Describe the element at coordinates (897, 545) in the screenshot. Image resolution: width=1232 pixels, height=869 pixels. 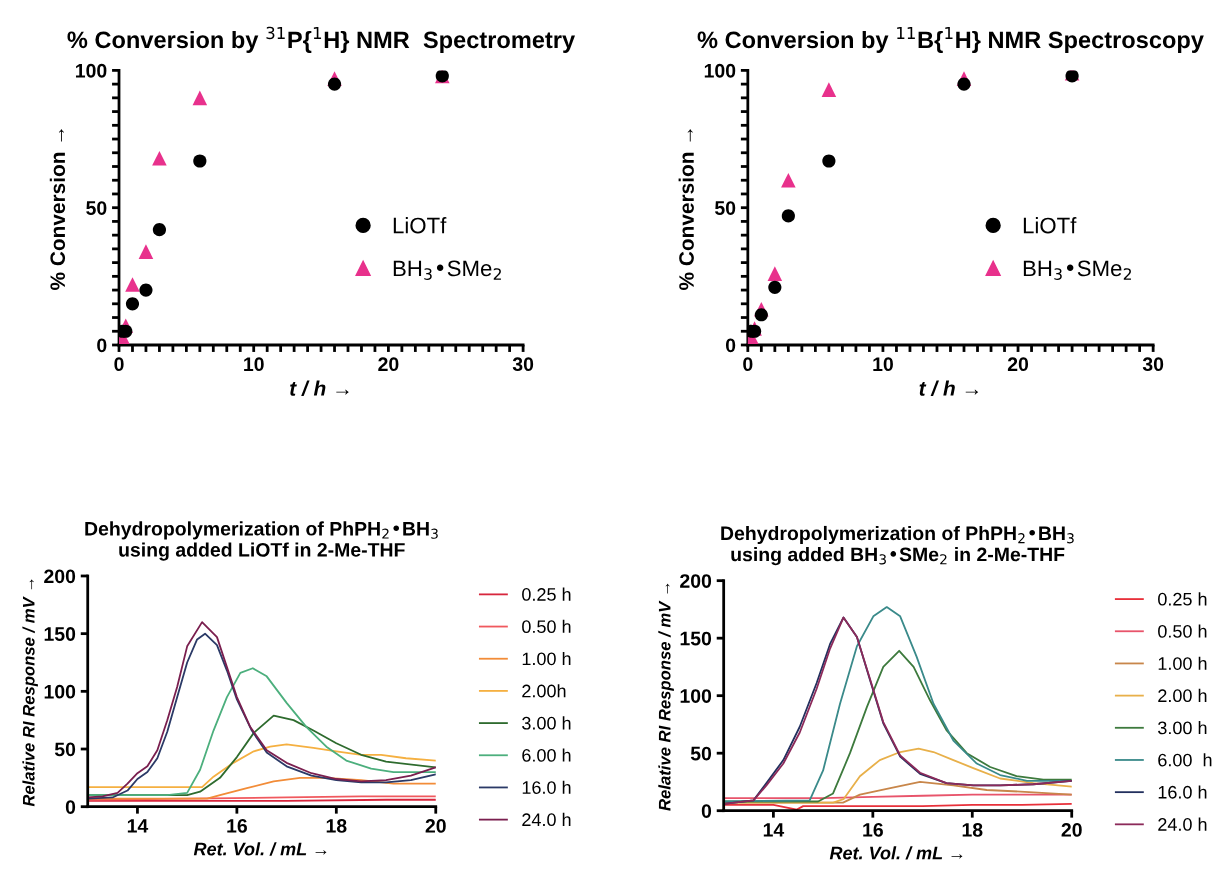
I see `chart-title: Dehydropolymerization of PhPH$_{2}$•BH$_{3}$ using added BH$_{3}$•SMe$_{2}$ in 2-Me-THF` at that location.